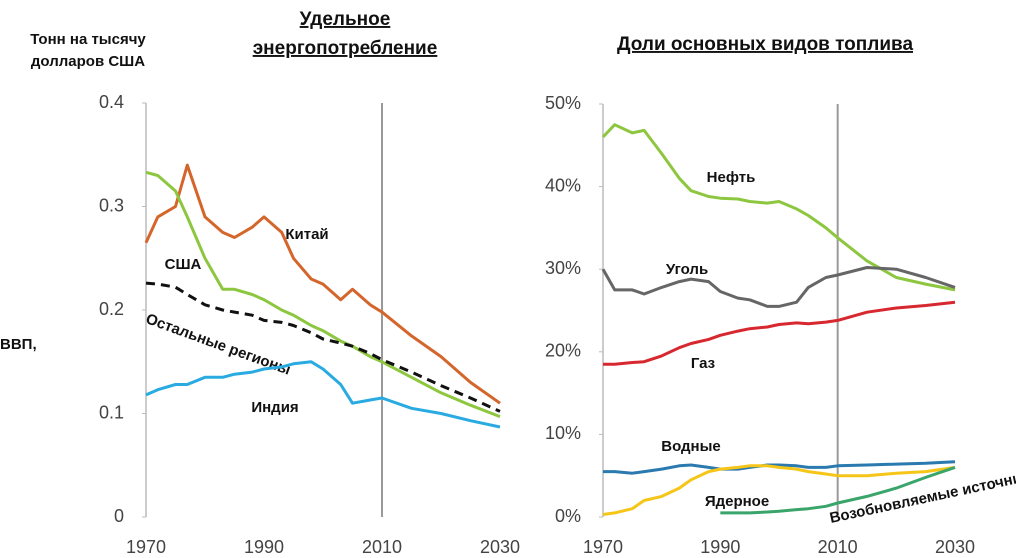  What do you see at coordinates (737, 501) in the screenshot?
I see `series-label: Ядерное` at bounding box center [737, 501].